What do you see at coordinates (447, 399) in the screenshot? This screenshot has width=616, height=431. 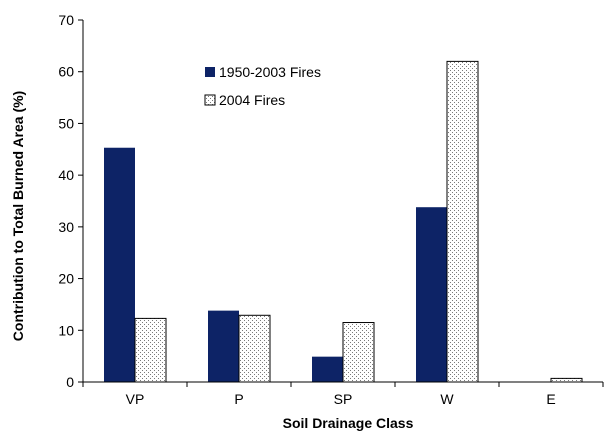 I see `x-tick-label-w: W` at bounding box center [447, 399].